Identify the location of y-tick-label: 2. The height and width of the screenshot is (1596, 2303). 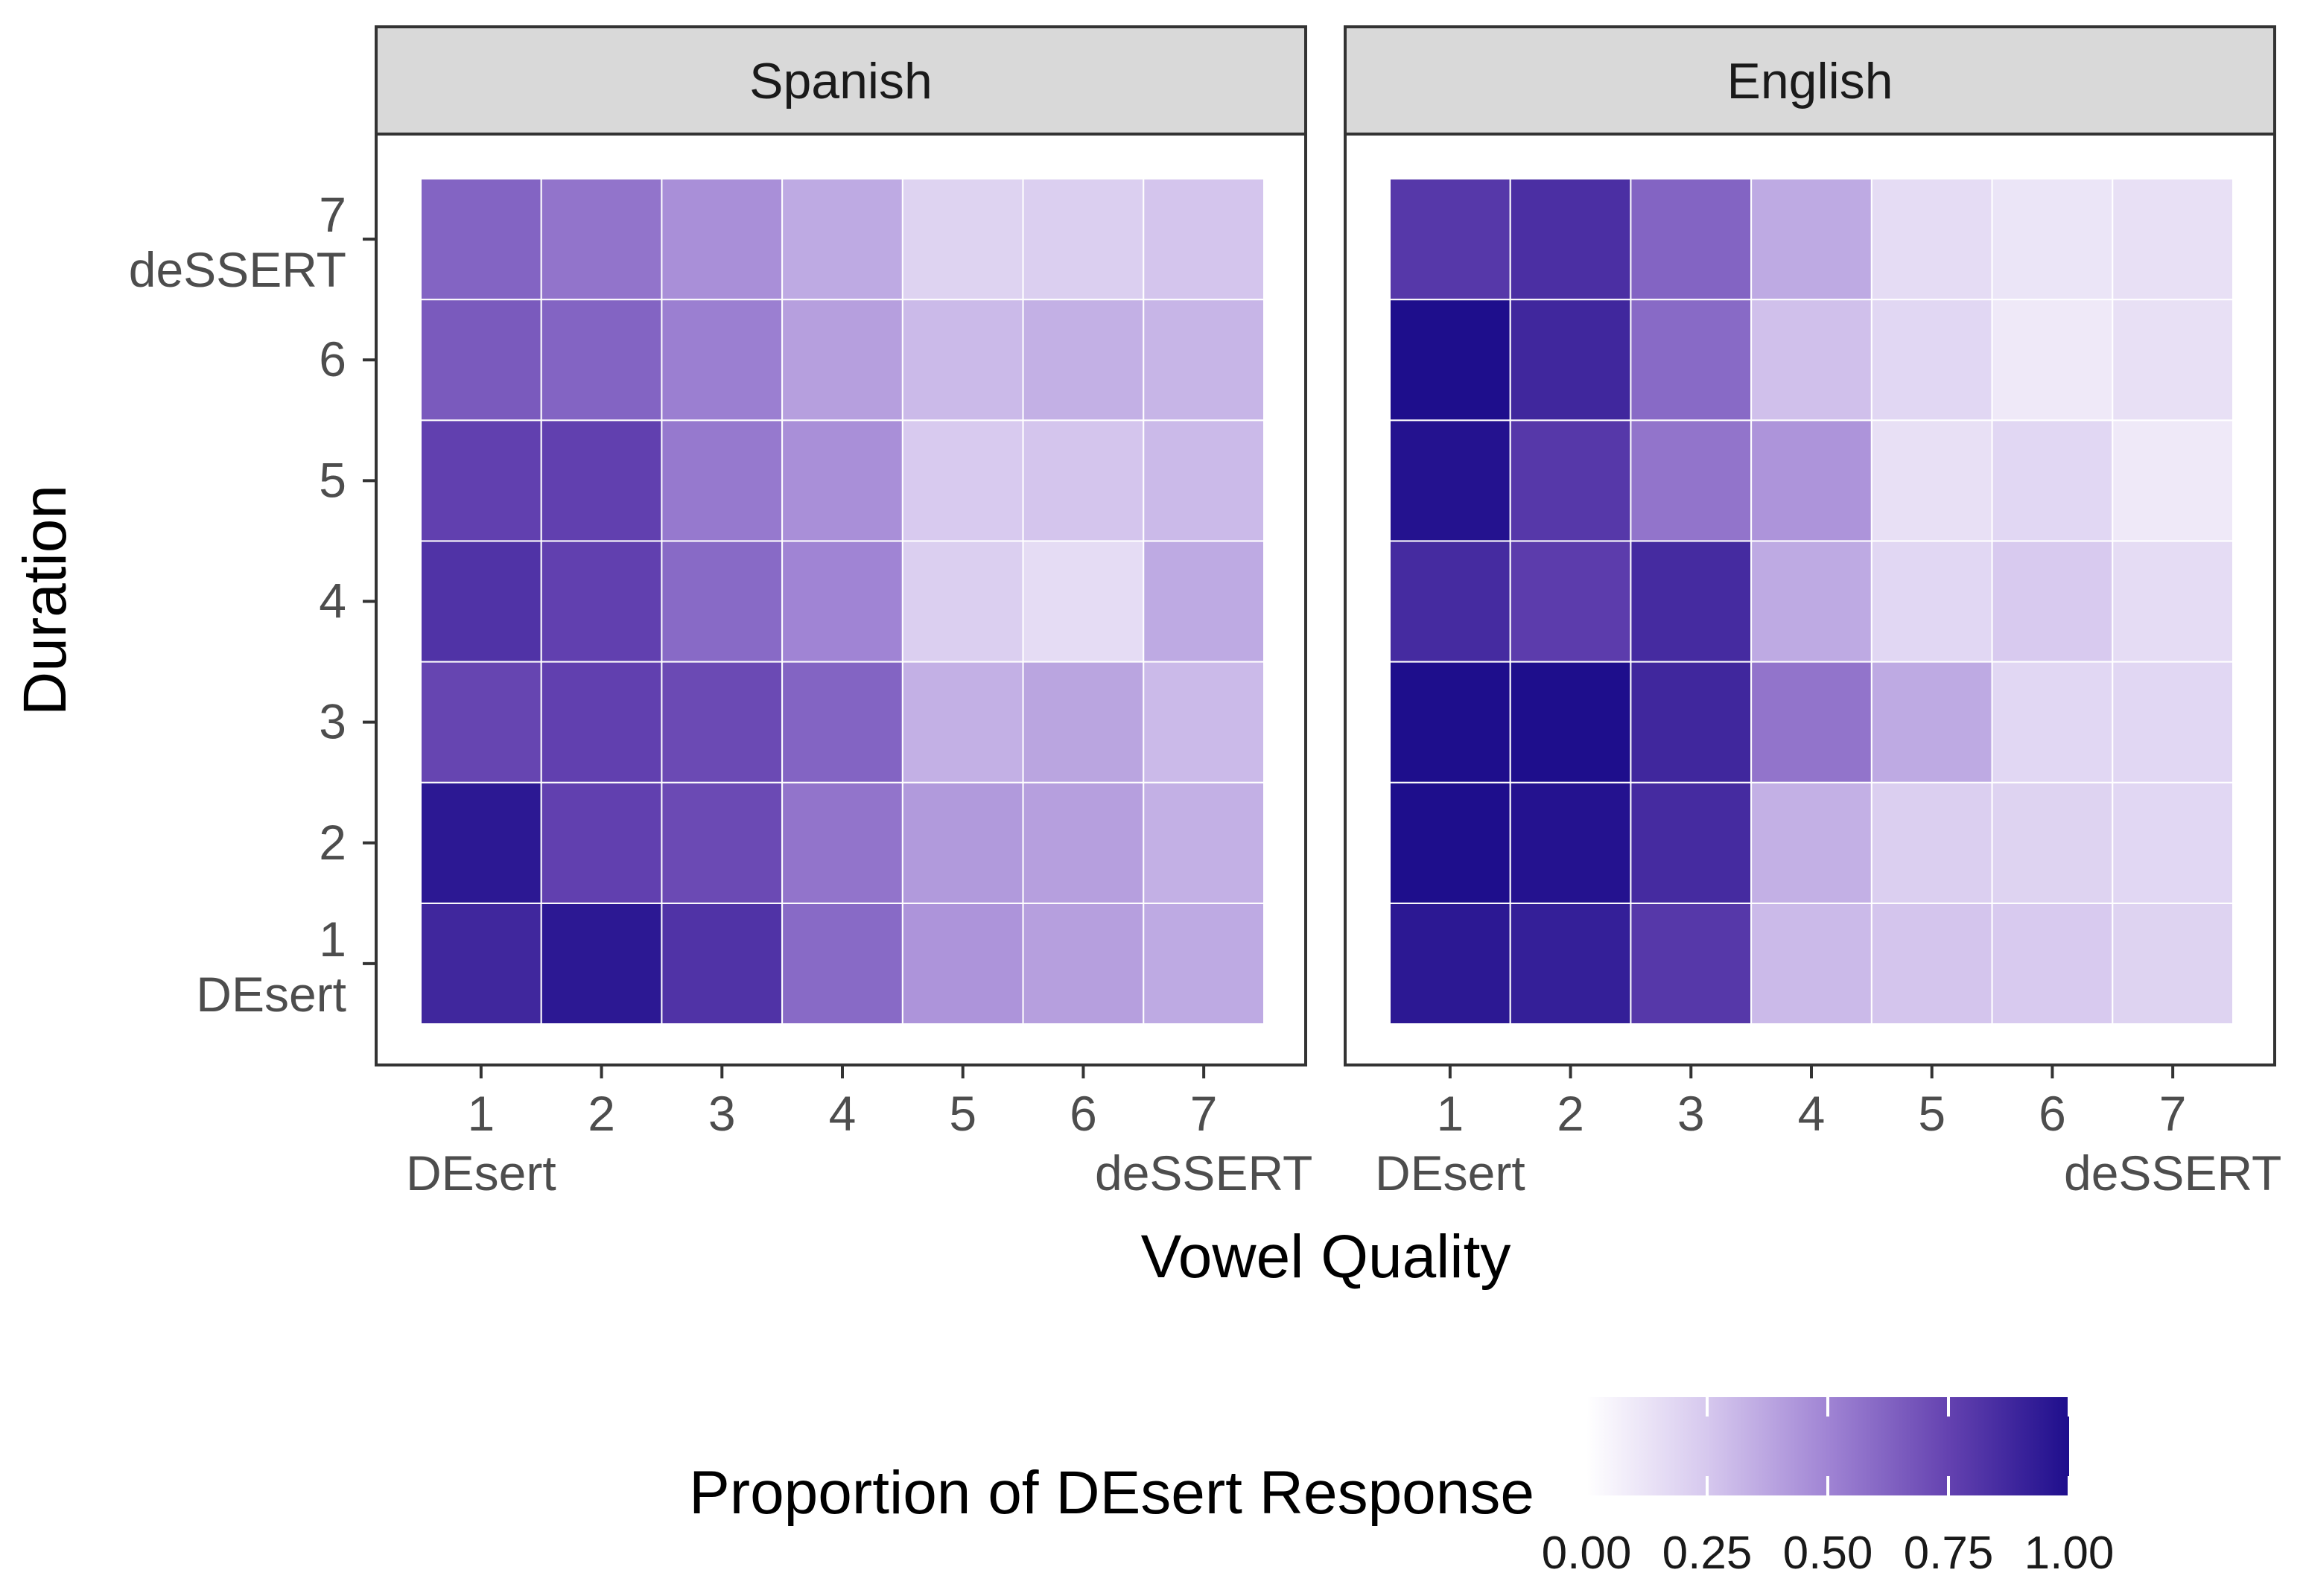
(333, 842).